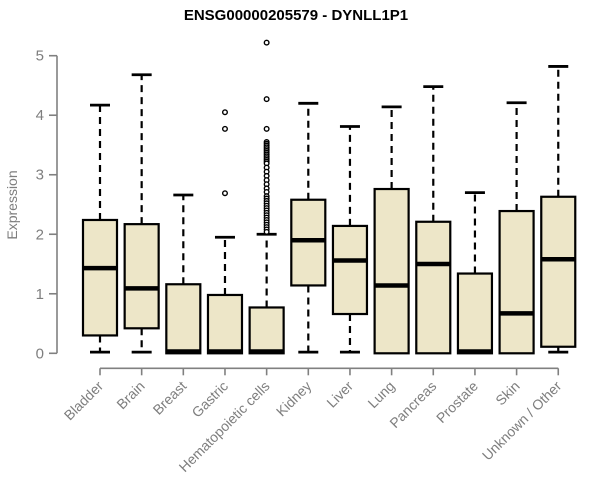 The width and height of the screenshot is (600, 500). I want to click on boxplot-unknown-other, so click(558, 209).